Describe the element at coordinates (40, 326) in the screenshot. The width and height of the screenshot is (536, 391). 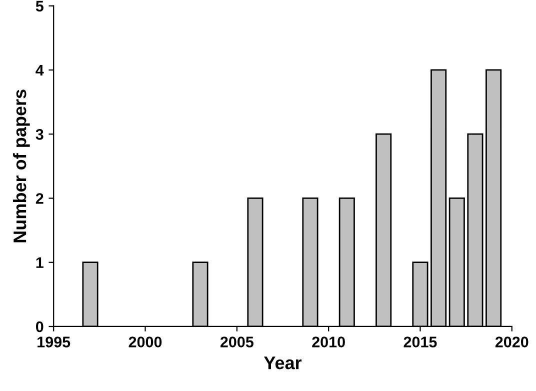
I see `y-tick-label: 0` at that location.